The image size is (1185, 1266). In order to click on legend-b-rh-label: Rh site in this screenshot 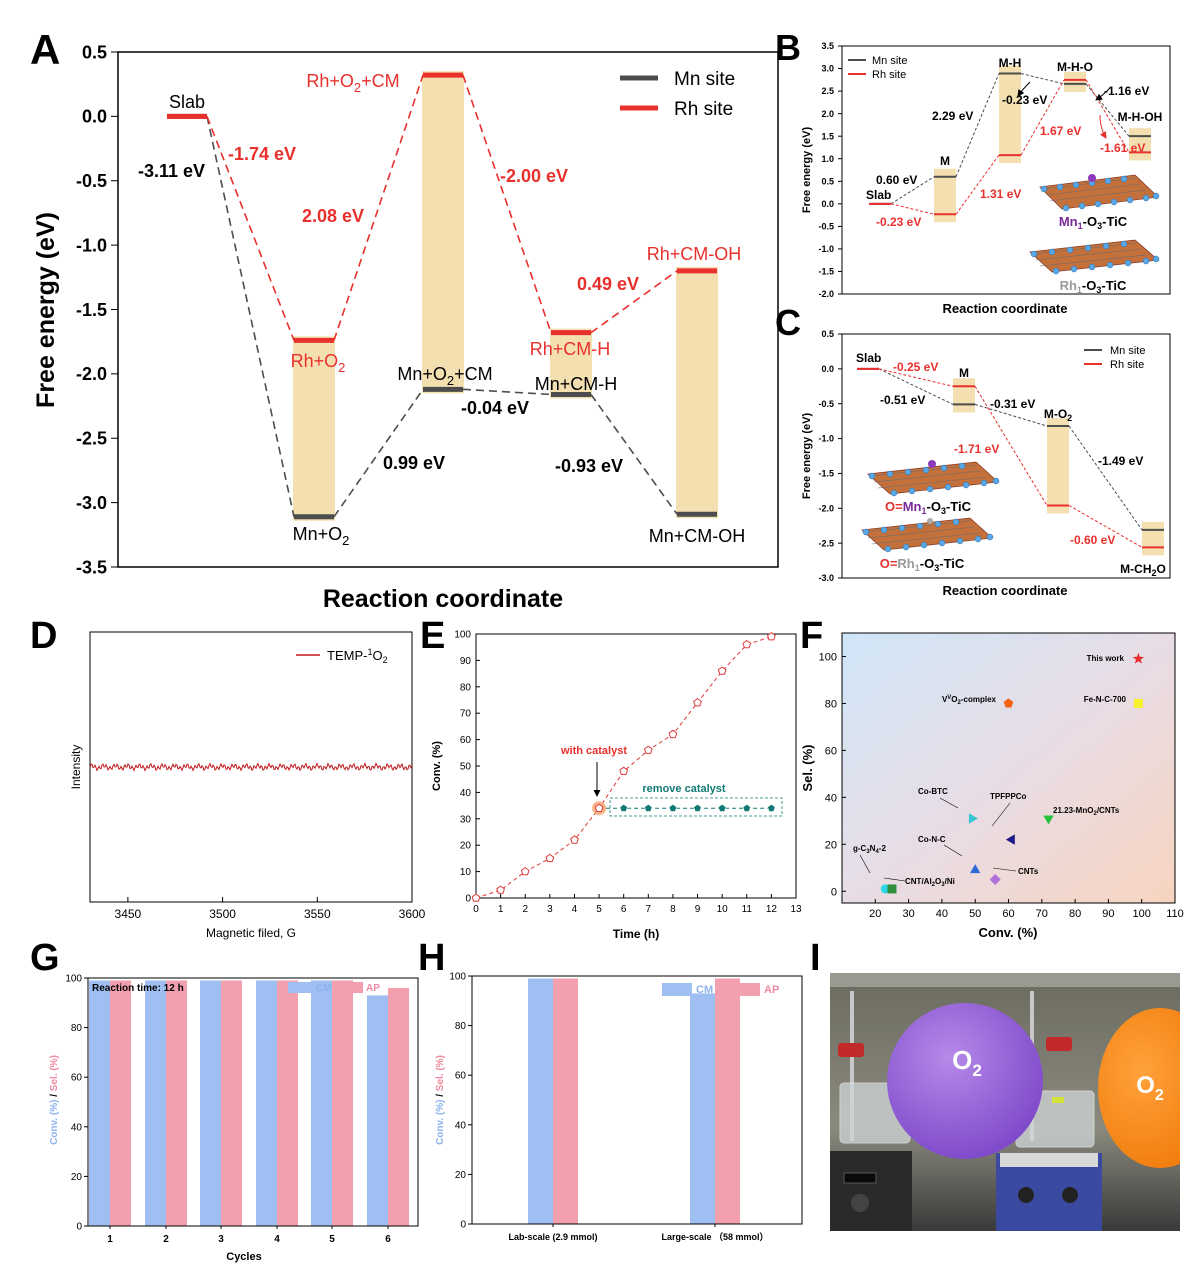, I will do `click(889, 75)`.